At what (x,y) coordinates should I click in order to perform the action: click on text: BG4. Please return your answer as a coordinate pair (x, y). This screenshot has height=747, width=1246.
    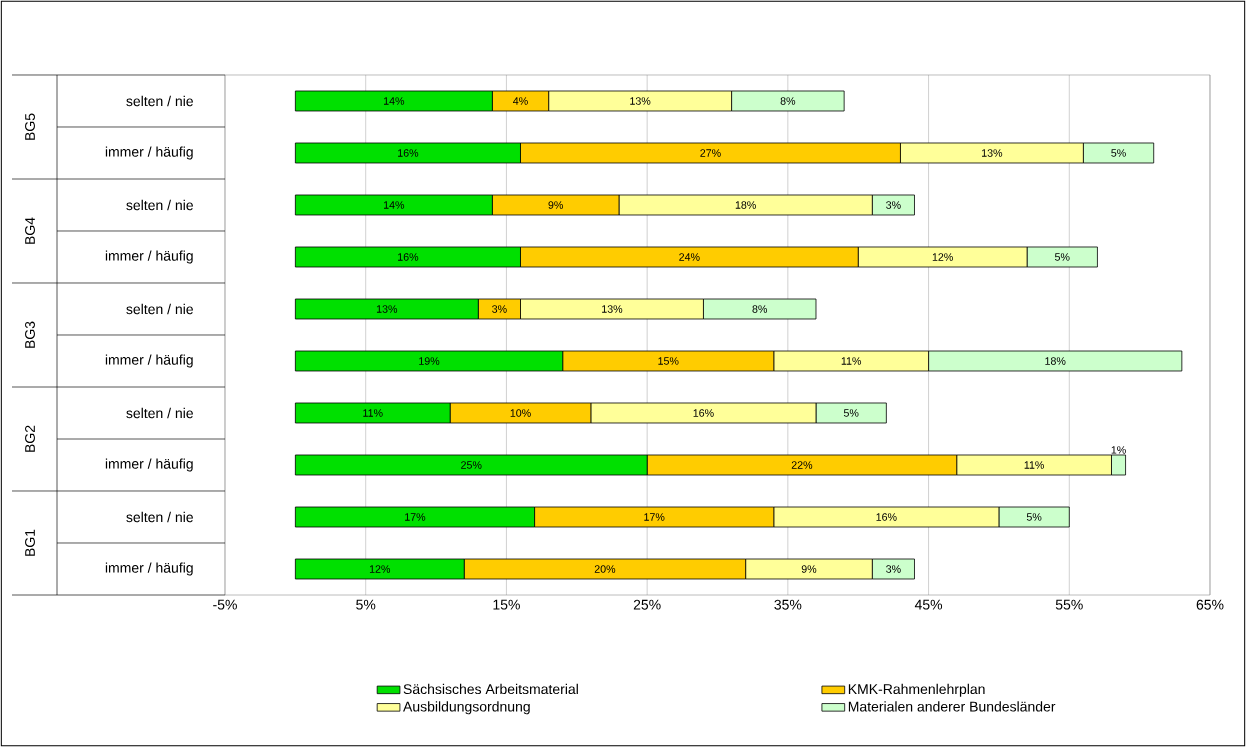
    Looking at the image, I should click on (30, 230).